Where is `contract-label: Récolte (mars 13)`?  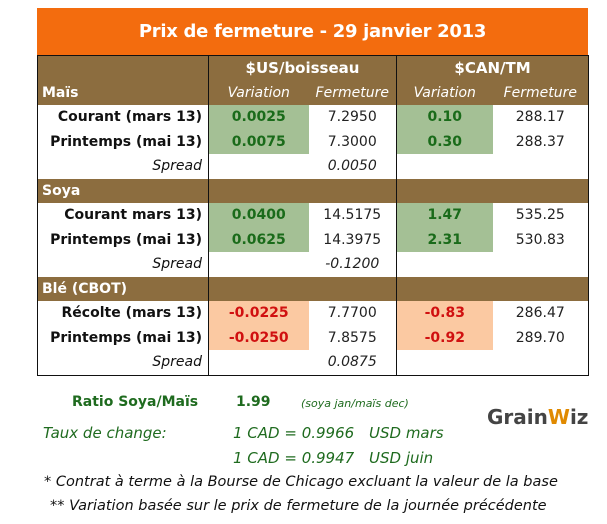 contract-label: Récolte (mars 13) is located at coordinates (123, 313).